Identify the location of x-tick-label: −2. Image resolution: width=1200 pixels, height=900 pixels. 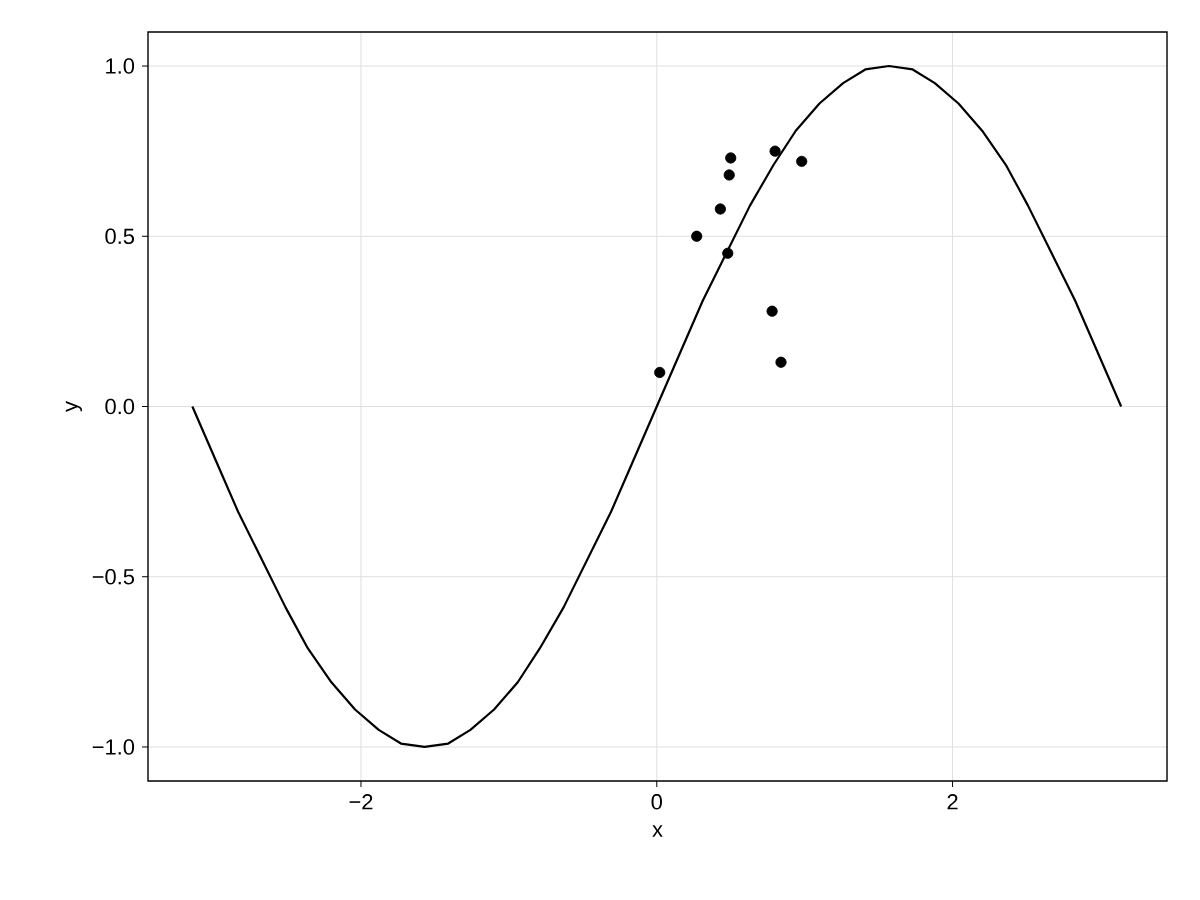
(361, 802).